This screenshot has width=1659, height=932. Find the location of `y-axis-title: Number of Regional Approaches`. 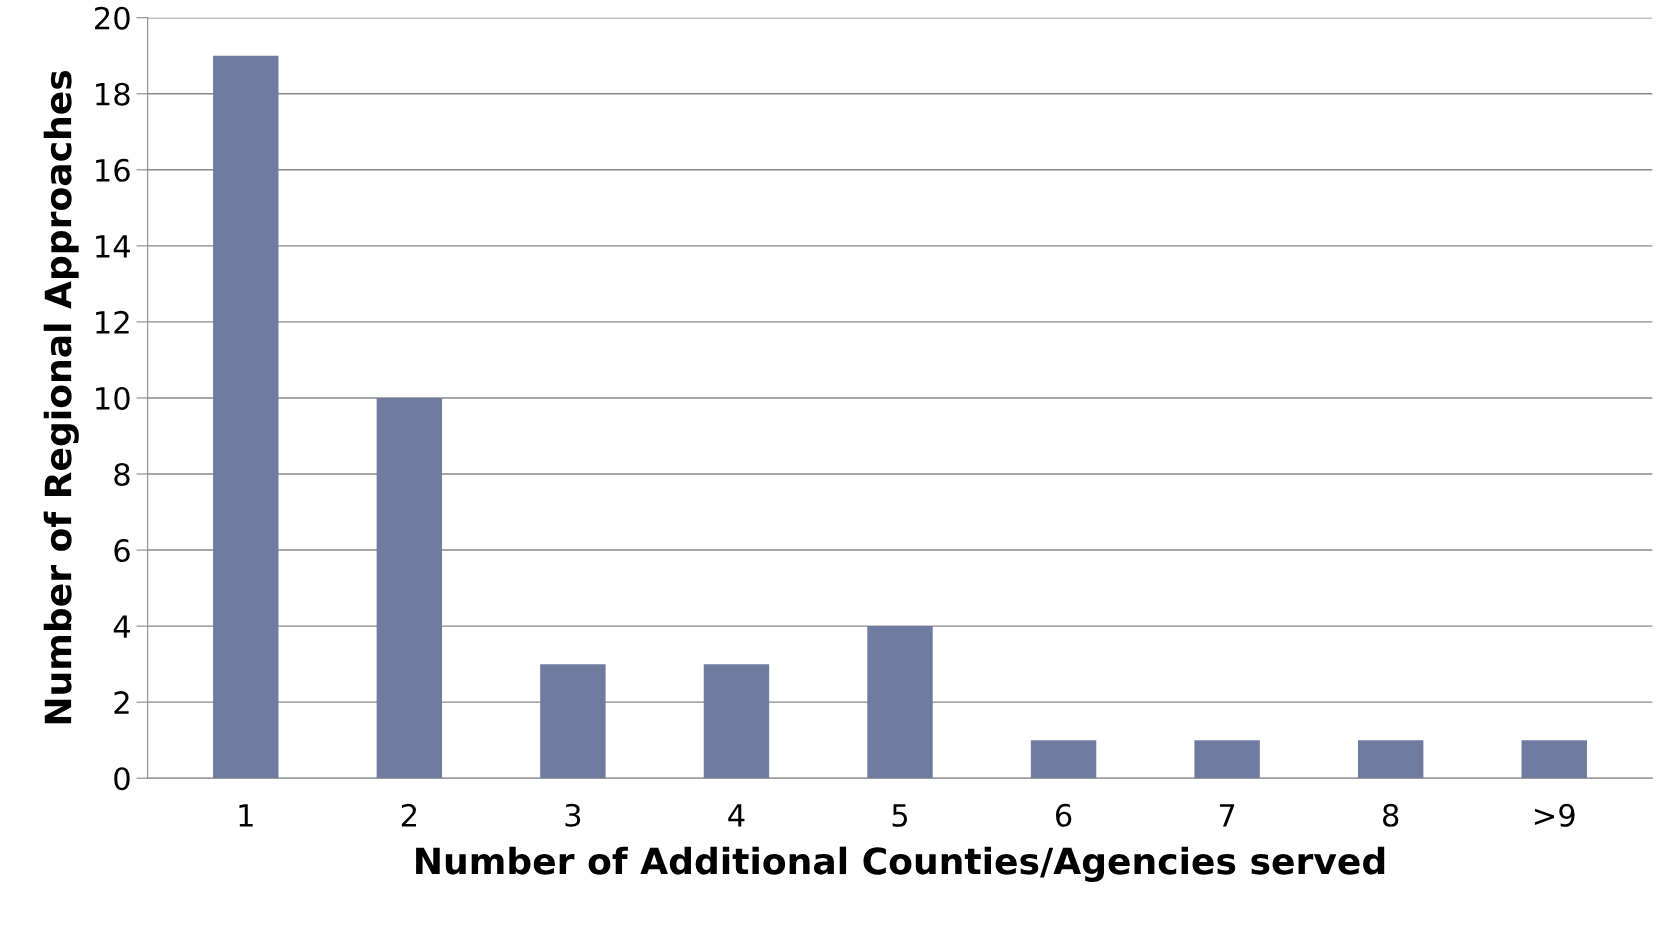

y-axis-title: Number of Regional Approaches is located at coordinates (61, 397).